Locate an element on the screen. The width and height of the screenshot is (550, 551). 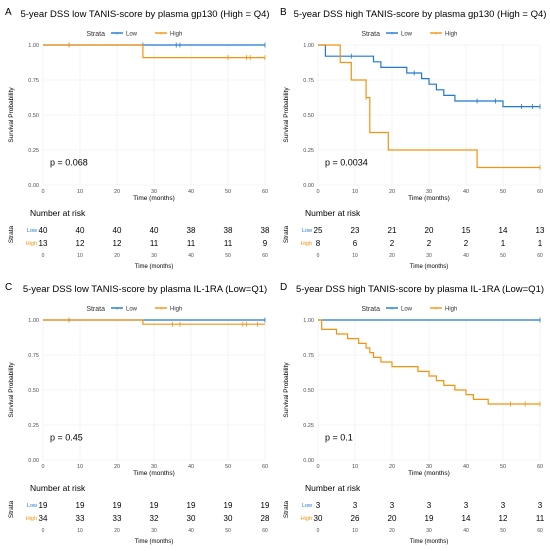
survival-curve-high is located at coordinates (154, 51).